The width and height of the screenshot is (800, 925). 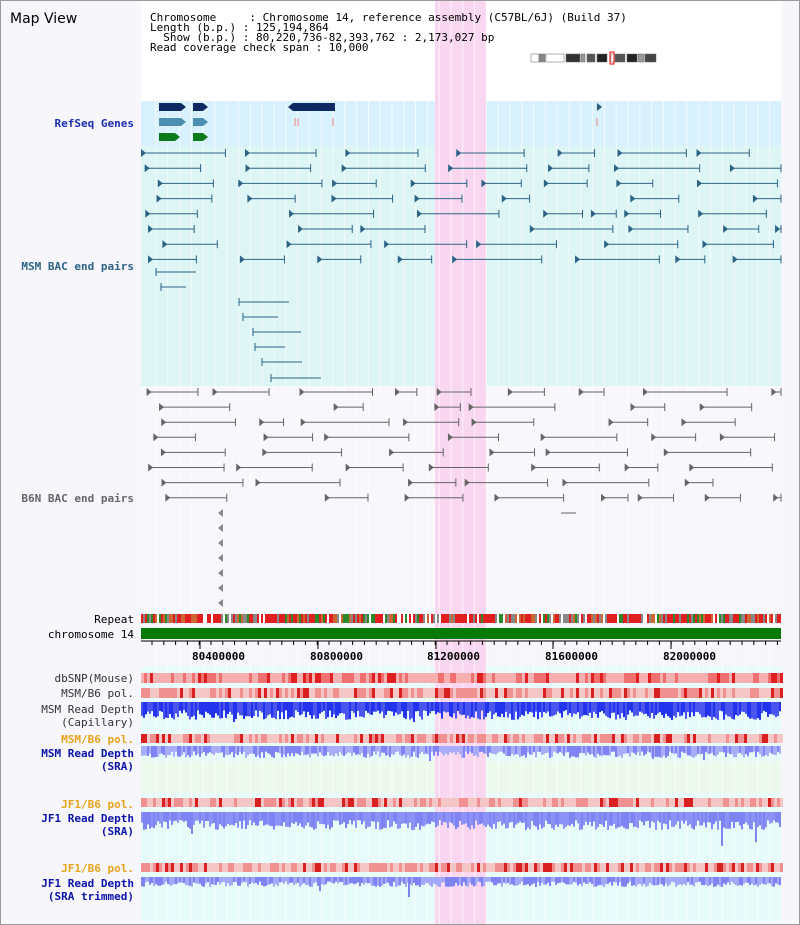 I want to click on track-label-msm-bac: MSM BAC end pairs, so click(x=77, y=266).